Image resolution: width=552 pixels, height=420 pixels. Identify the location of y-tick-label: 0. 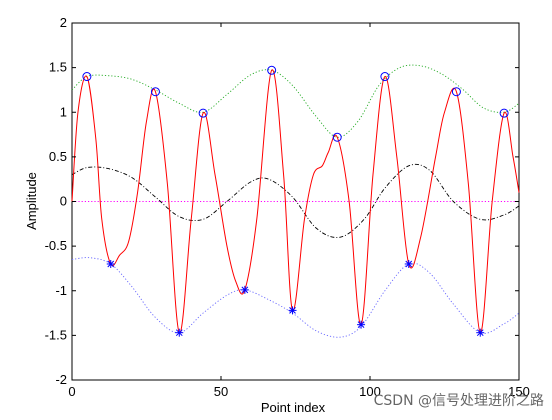
(63, 201).